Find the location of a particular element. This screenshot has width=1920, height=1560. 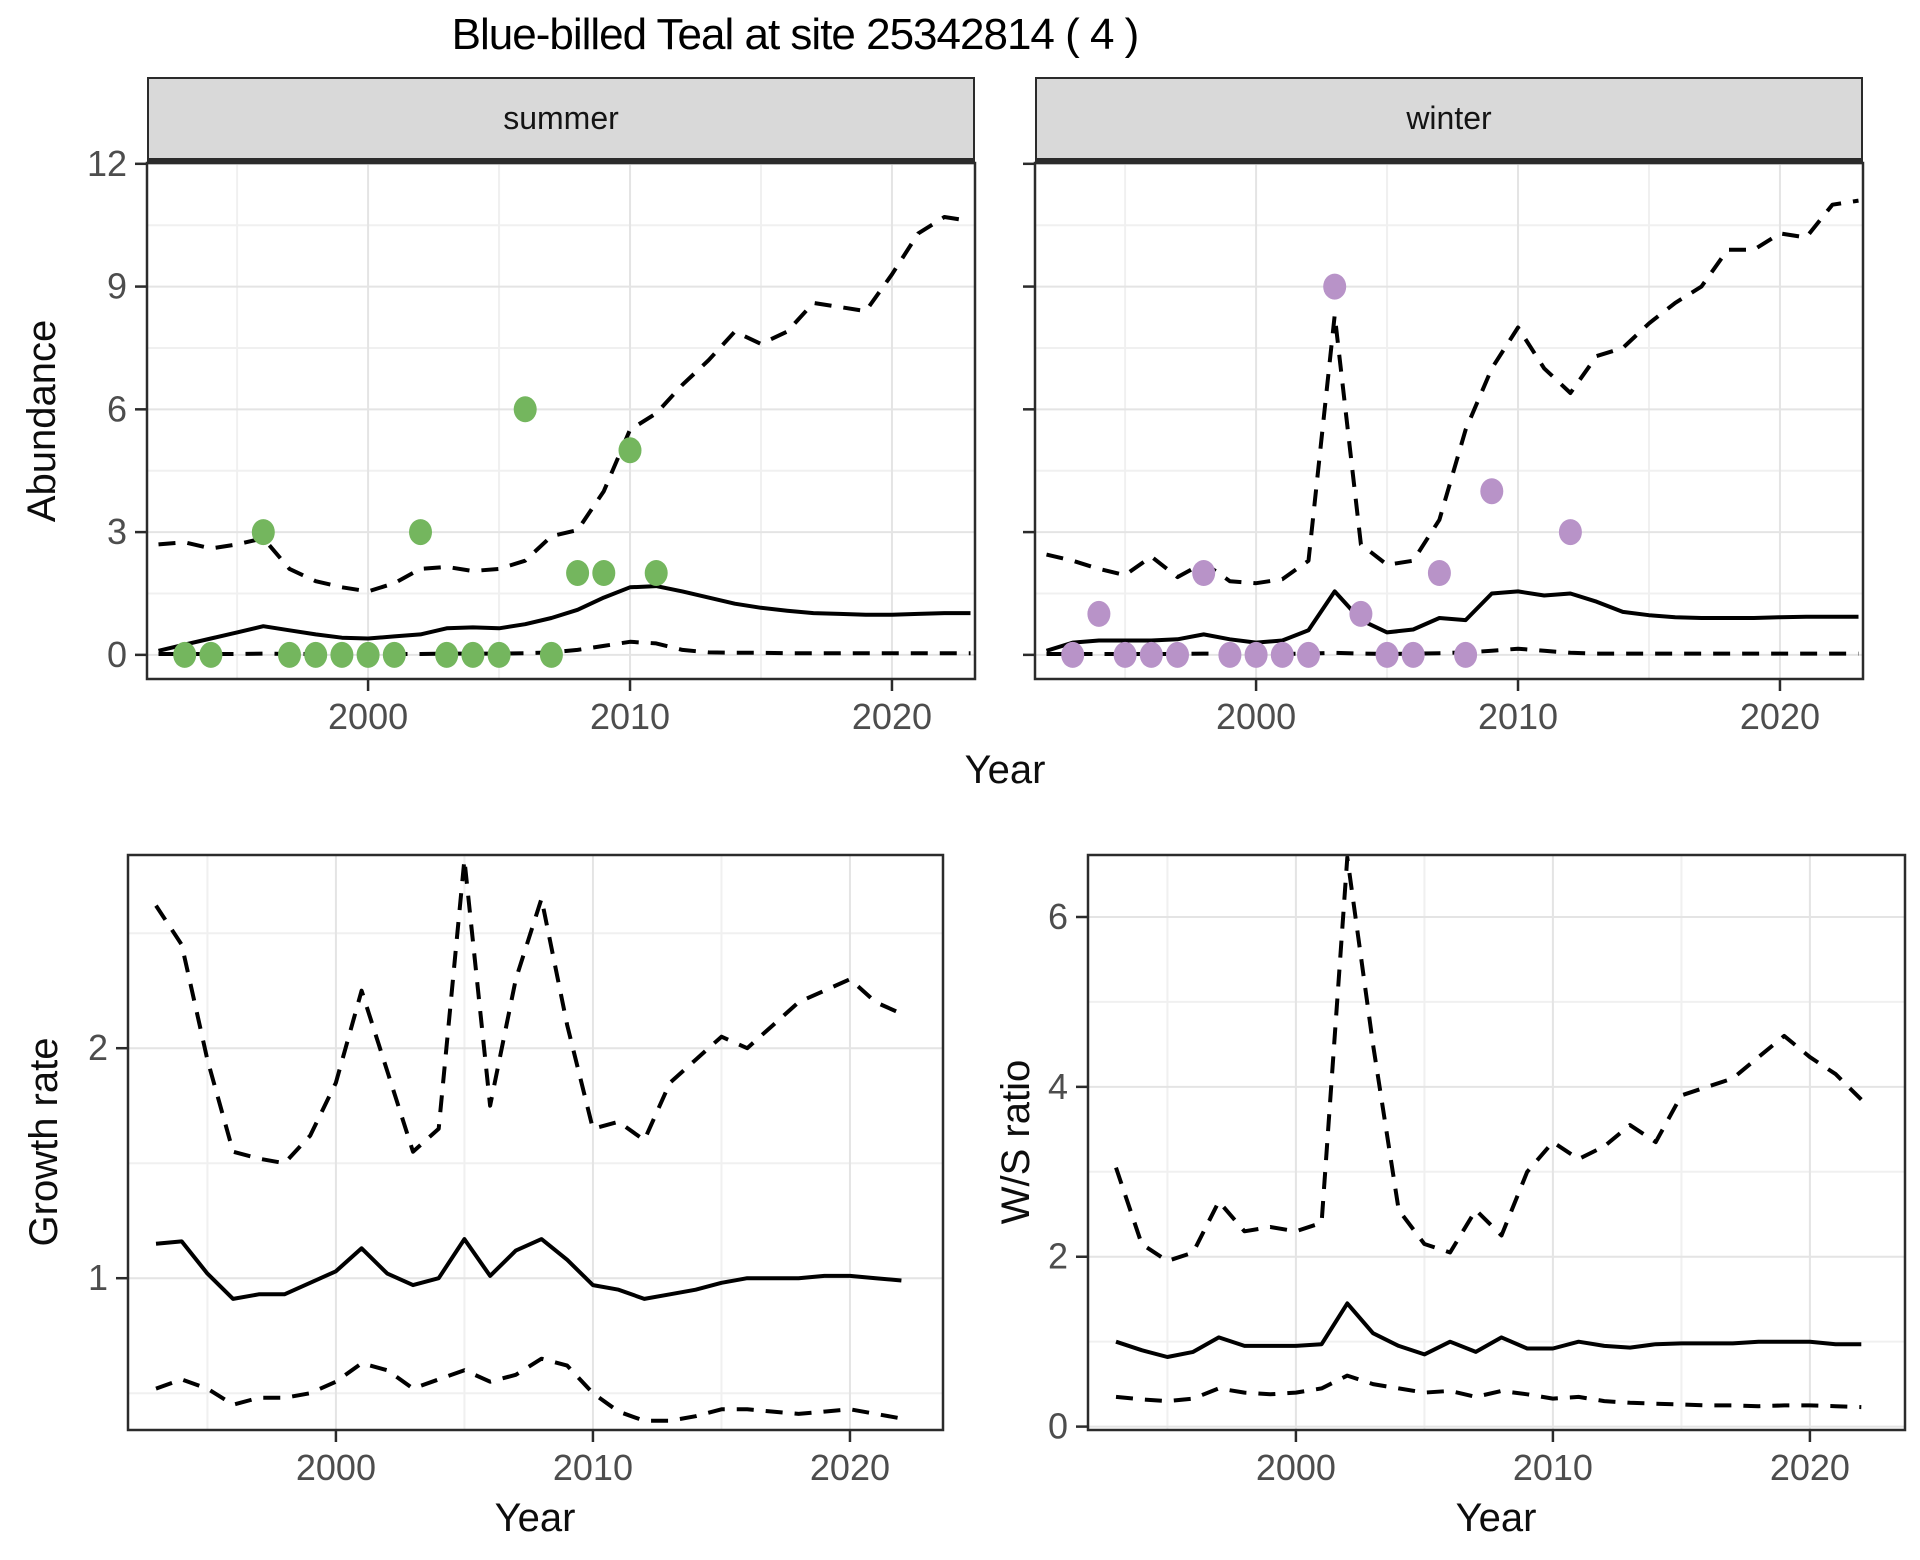

summer-panel-lower_ci-line is located at coordinates (564, 647).